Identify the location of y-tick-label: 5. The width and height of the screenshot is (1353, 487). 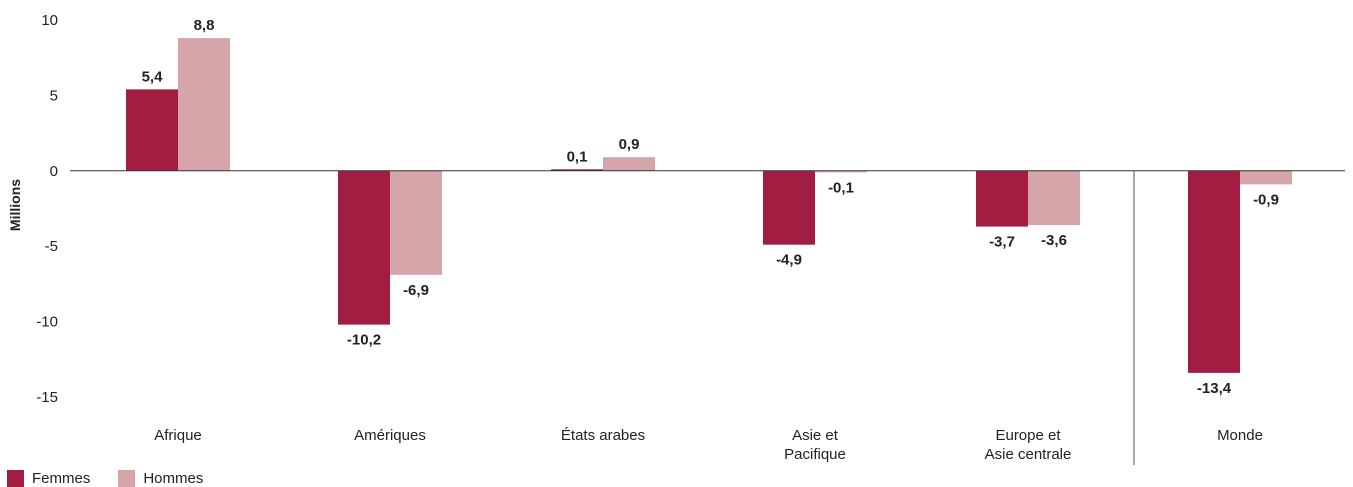
(54, 95).